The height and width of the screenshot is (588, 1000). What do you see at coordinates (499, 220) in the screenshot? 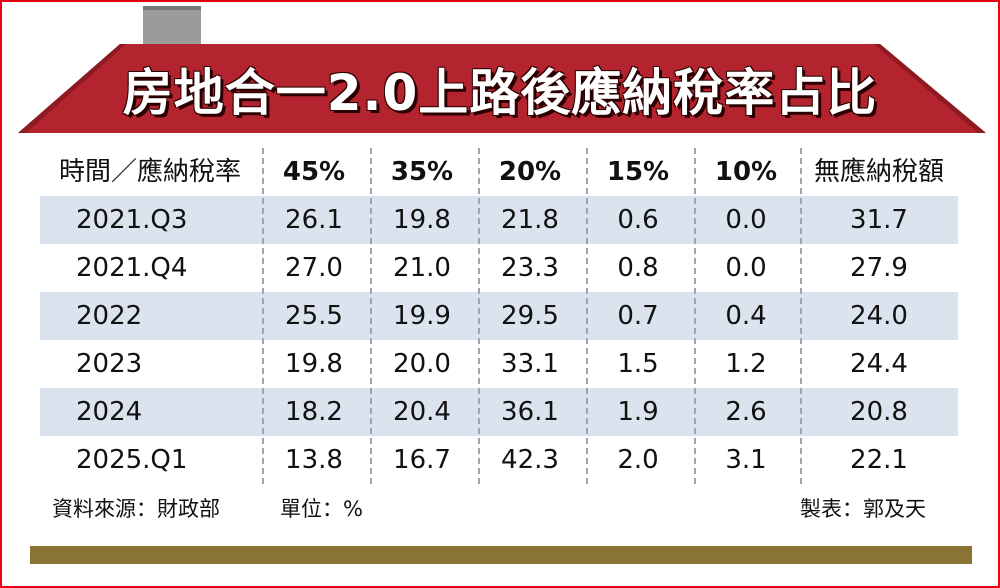
I see `table-row: 2021.Q3 26.1 19.8 21.8 0.6 0.0 31.7` at bounding box center [499, 220].